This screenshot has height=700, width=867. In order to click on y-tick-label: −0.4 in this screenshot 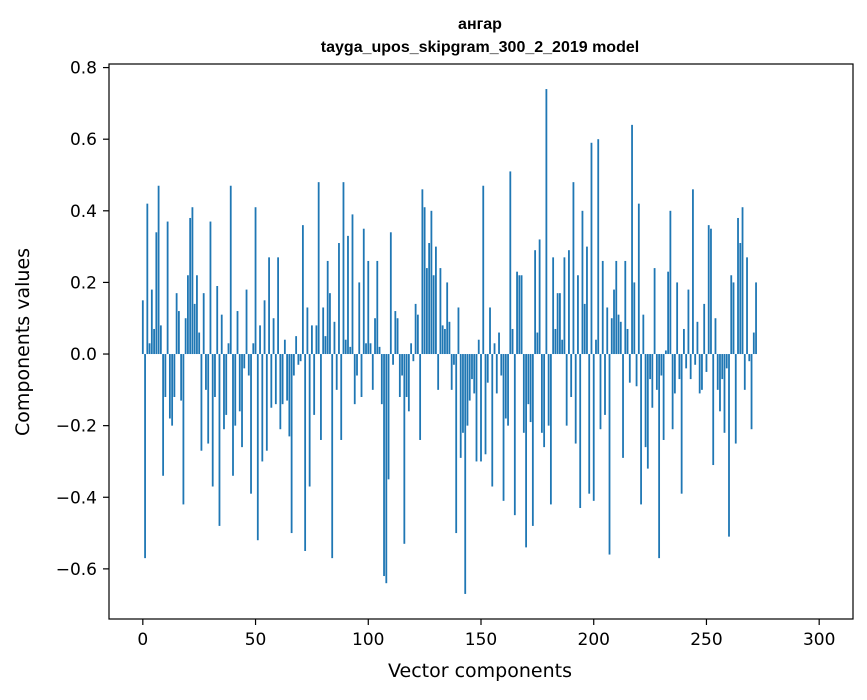, I will do `click(76, 498)`.